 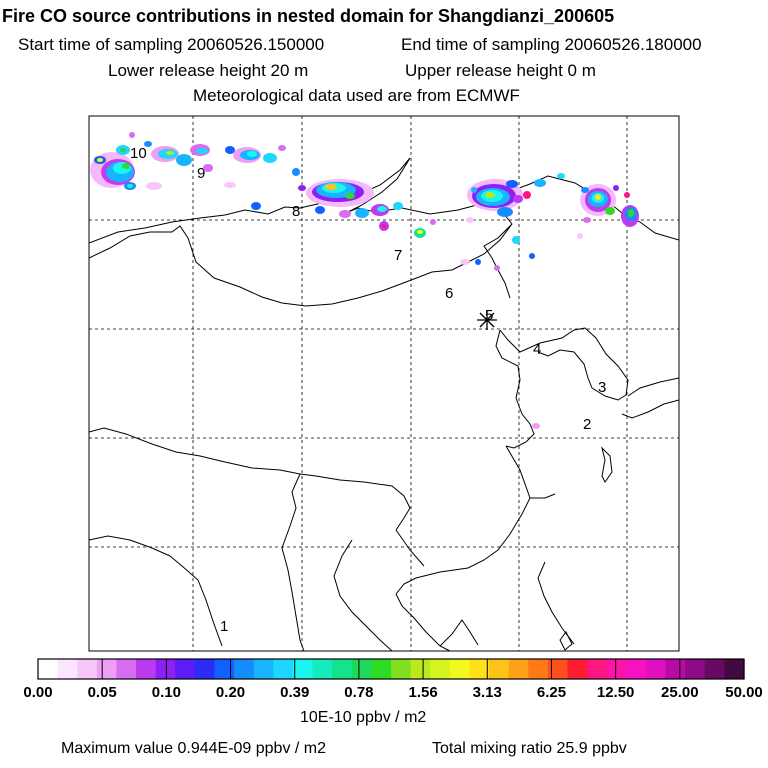 What do you see at coordinates (166, 692) in the screenshot?
I see `colorbar-tick-label: 0.10` at bounding box center [166, 692].